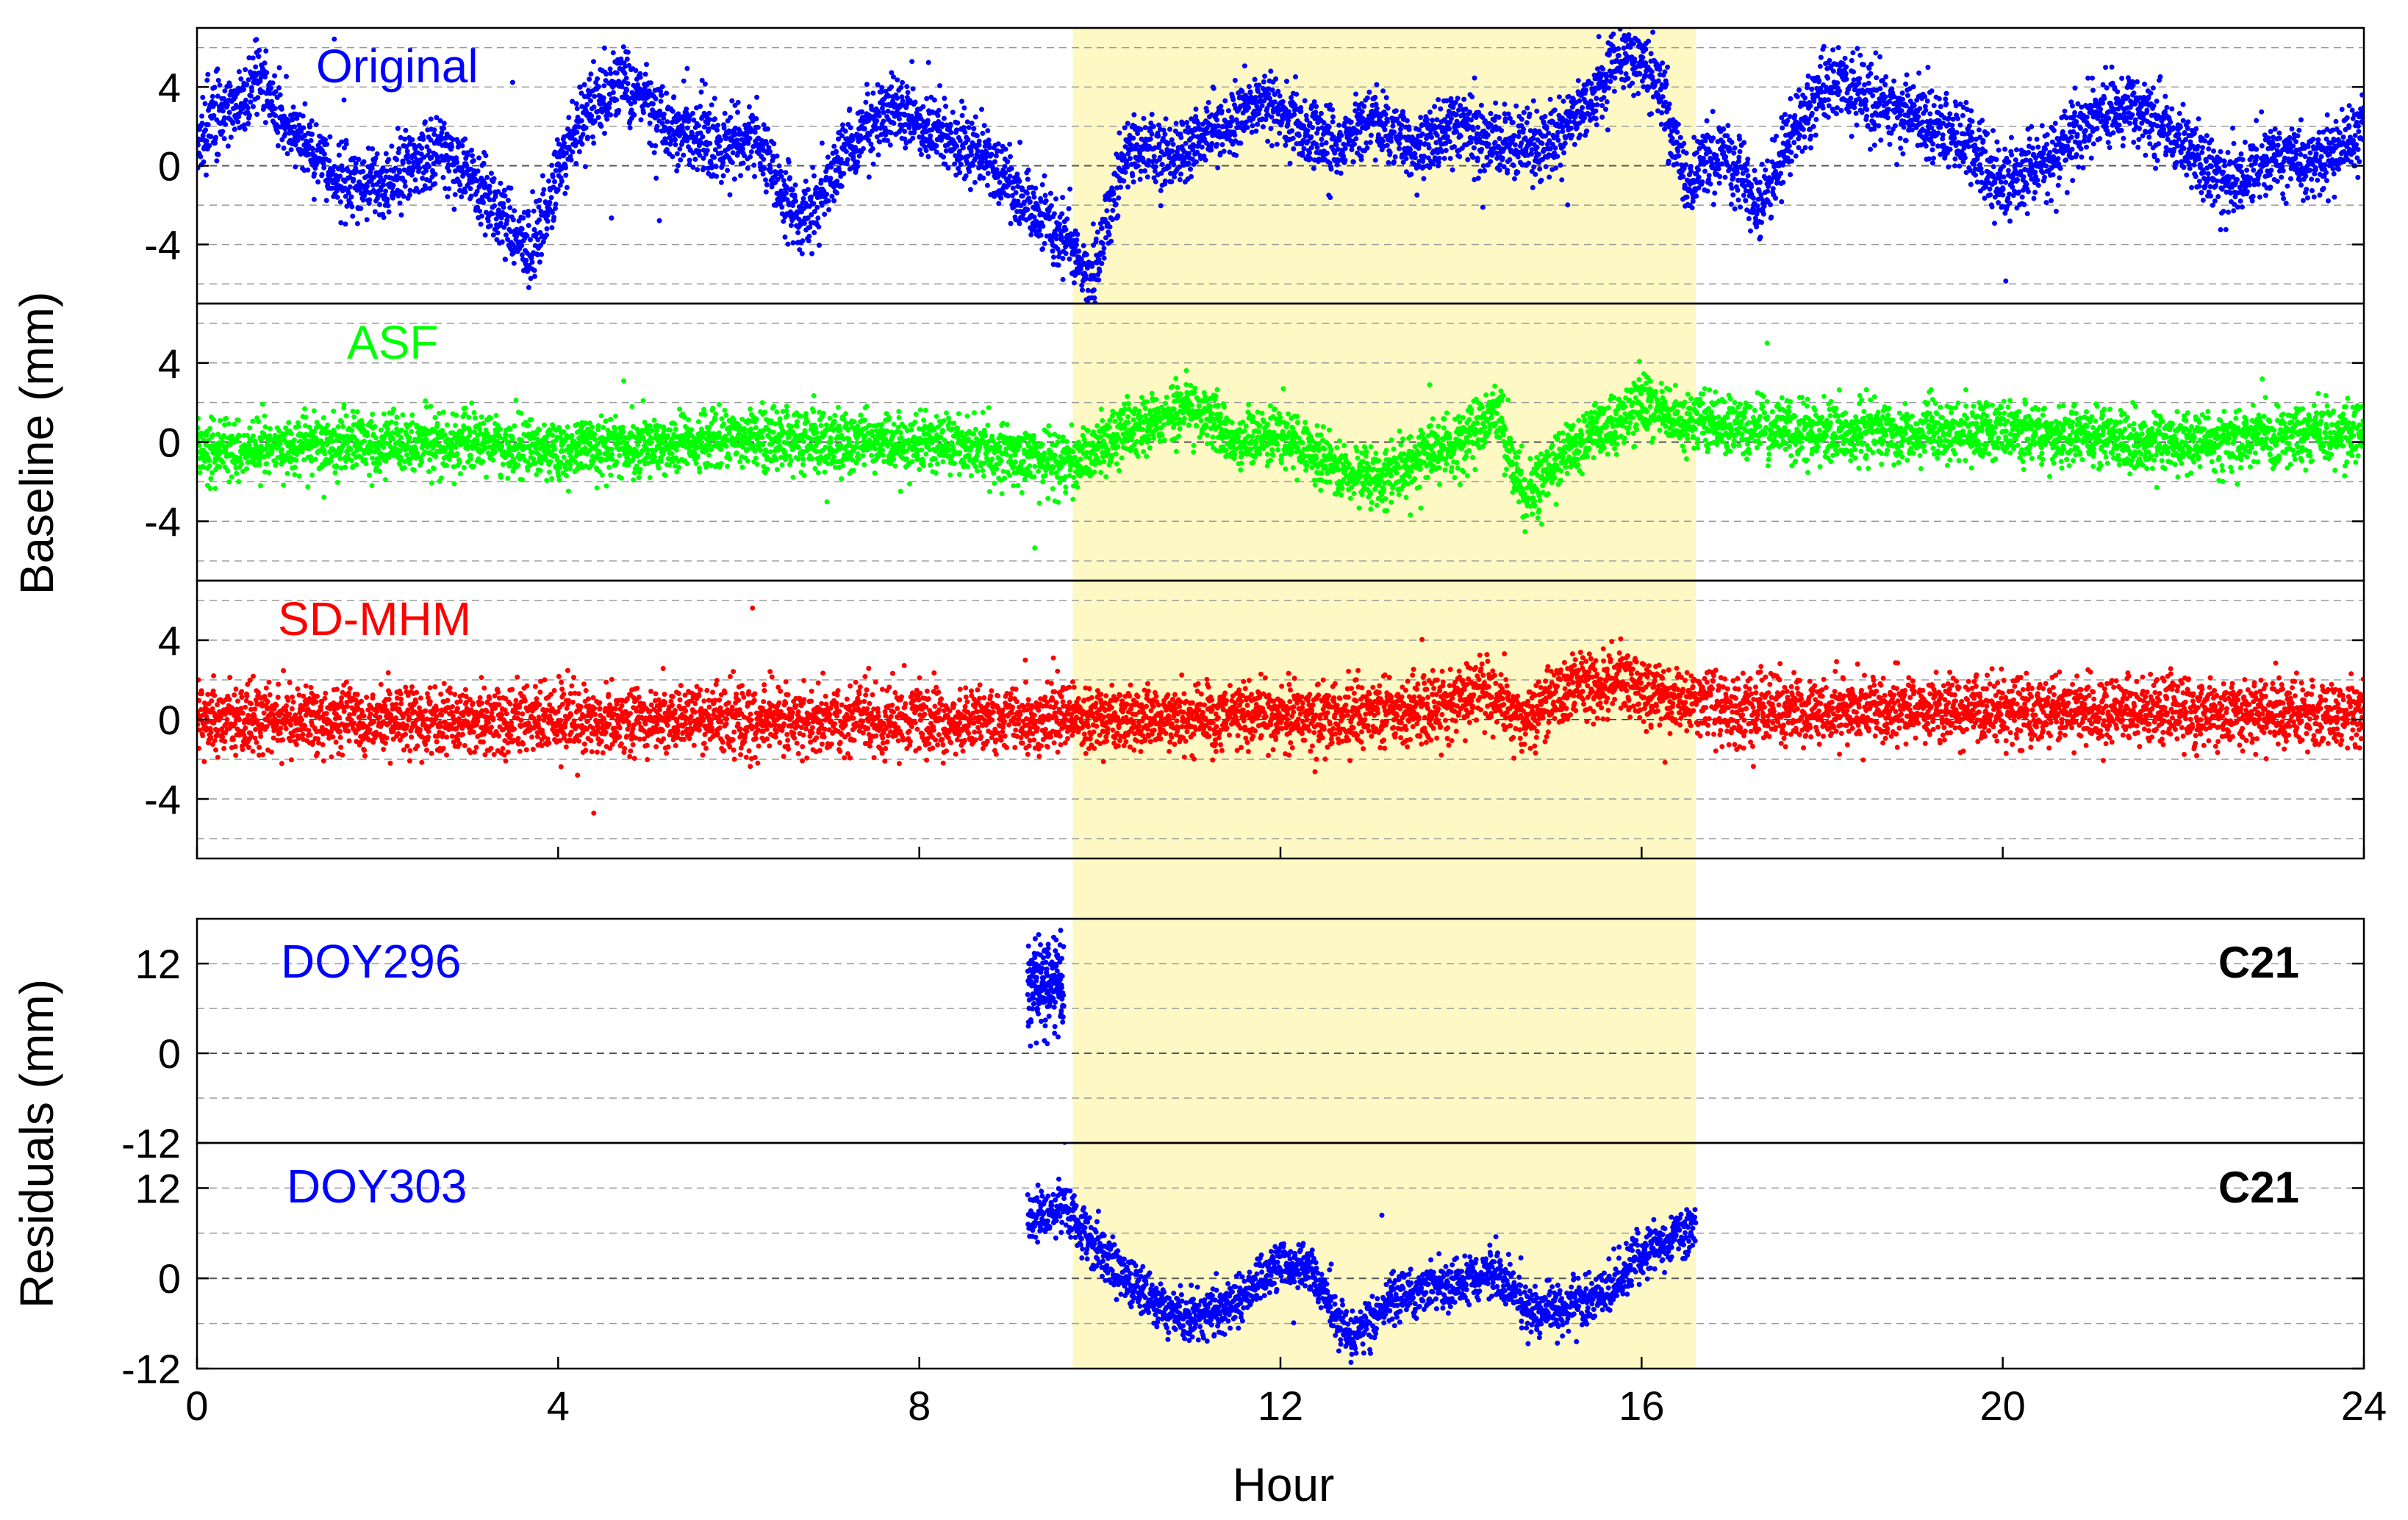  I want to click on ytick-label-doy296-0: -12, so click(151, 1143).